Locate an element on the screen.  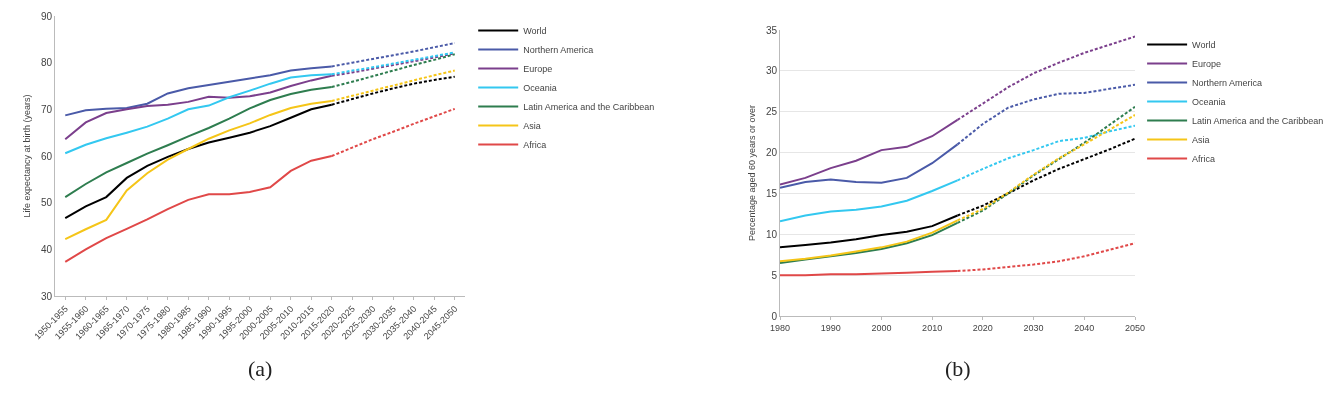
x-tick-label: 2040 is located at coordinates (1084, 327).